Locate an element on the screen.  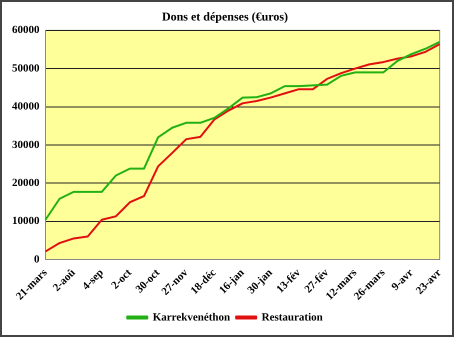
chart-title: Dons et dépenses (€uros) is located at coordinates (225, 16).